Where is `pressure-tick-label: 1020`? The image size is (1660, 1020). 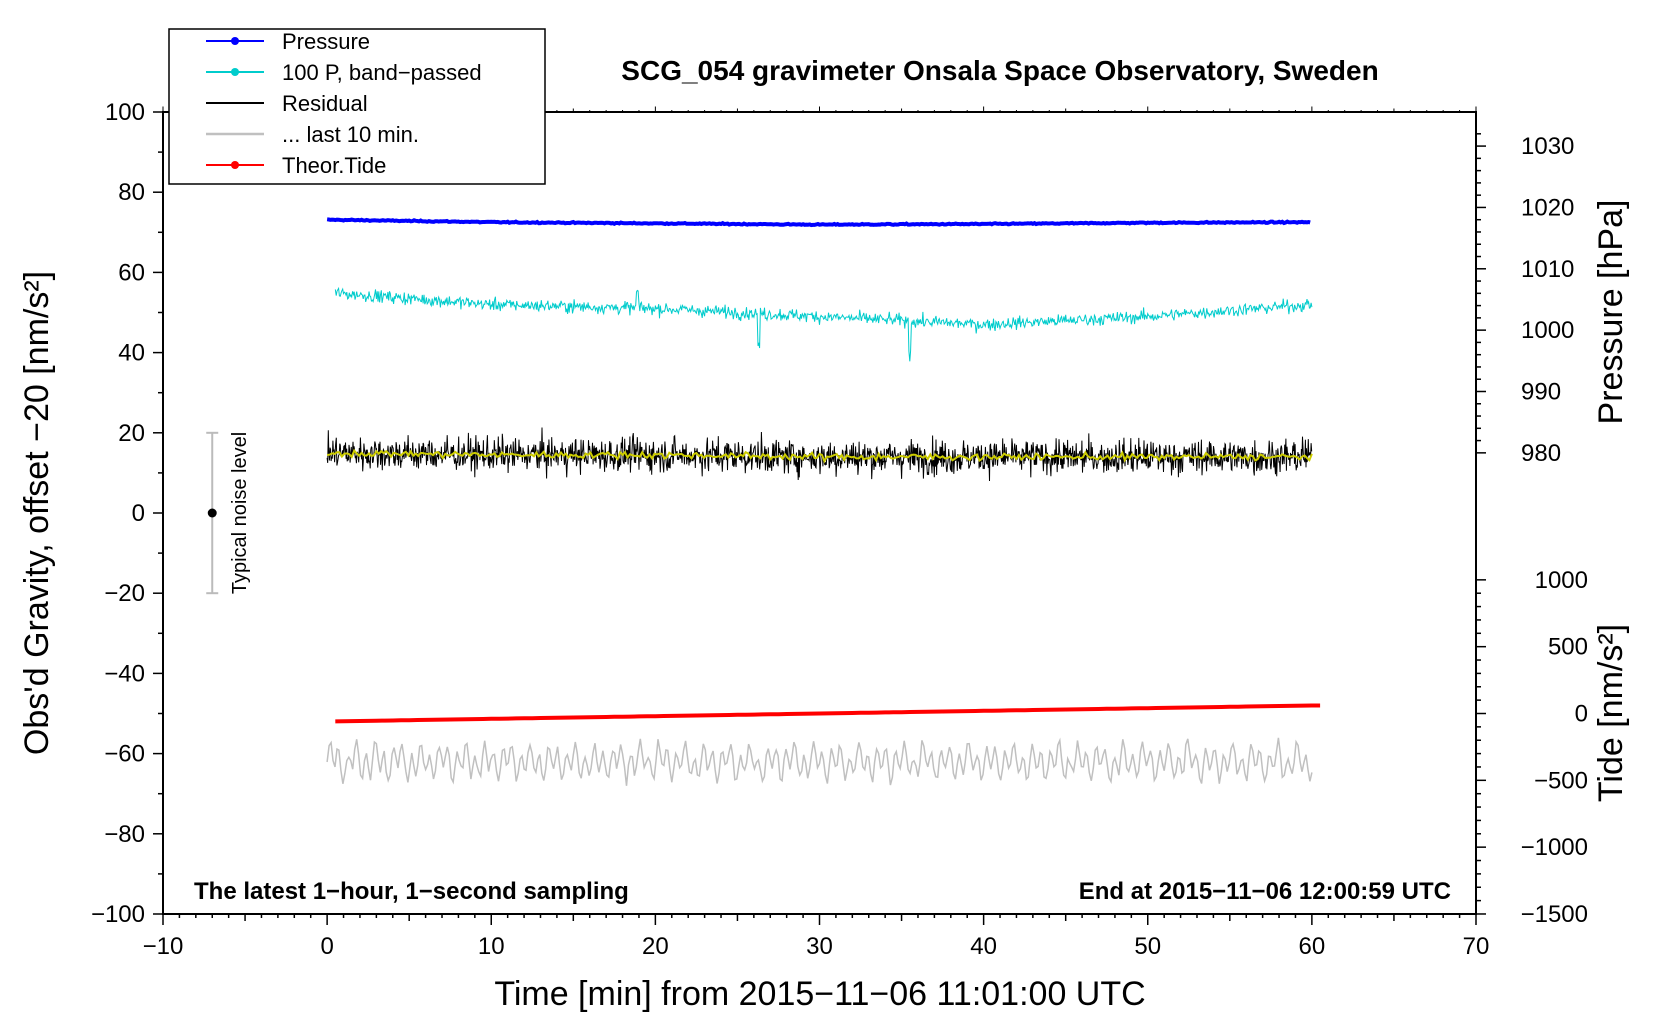
pressure-tick-label: 1020 is located at coordinates (1547, 207).